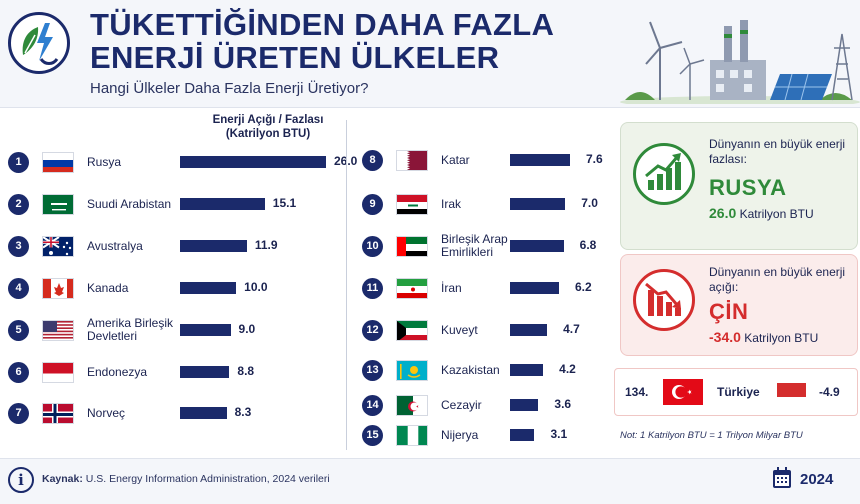 The width and height of the screenshot is (860, 504). What do you see at coordinates (372, 435) in the screenshot?
I see `rank-badge: 15` at bounding box center [372, 435].